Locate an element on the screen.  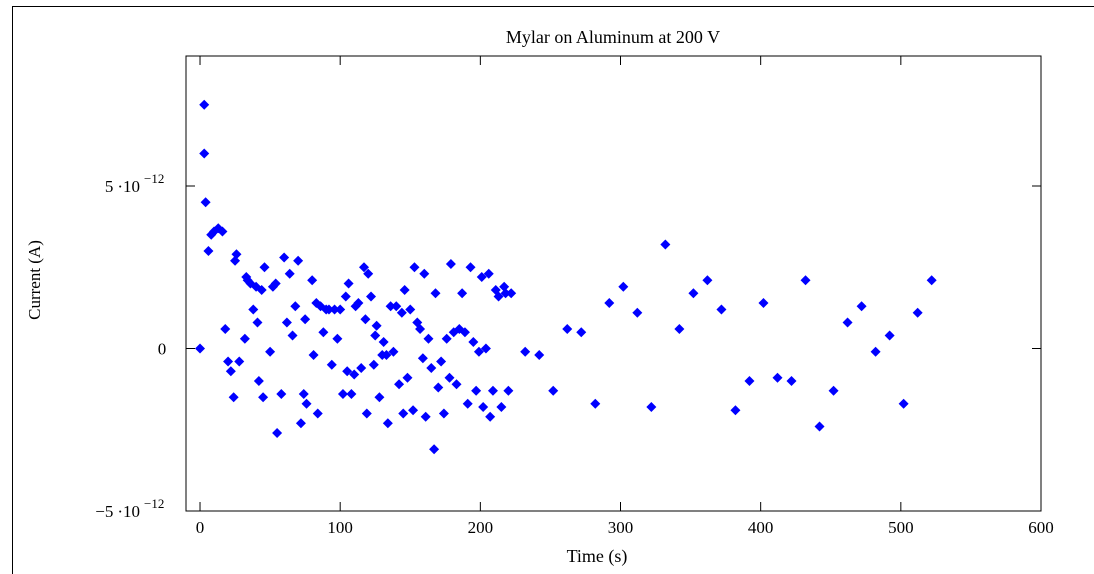
y-axis-label: Current (A) is located at coordinates (34, 280).